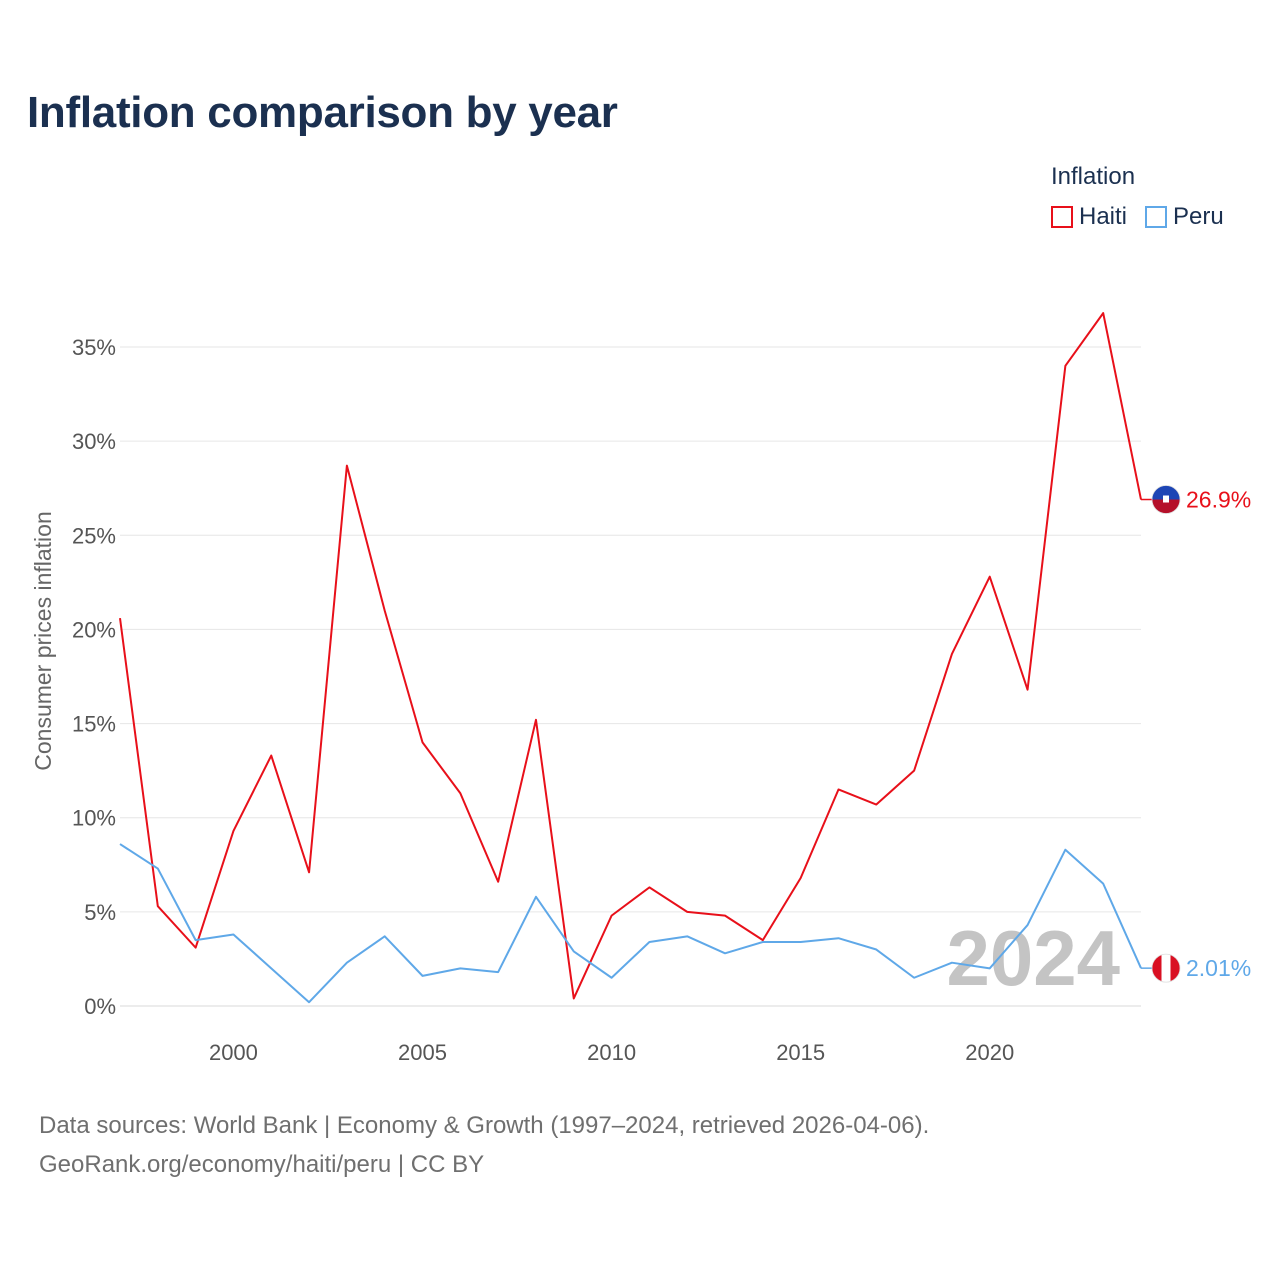 This screenshot has width=1280, height=1280. I want to click on legend-item-haiti: Haiti, so click(1089, 217).